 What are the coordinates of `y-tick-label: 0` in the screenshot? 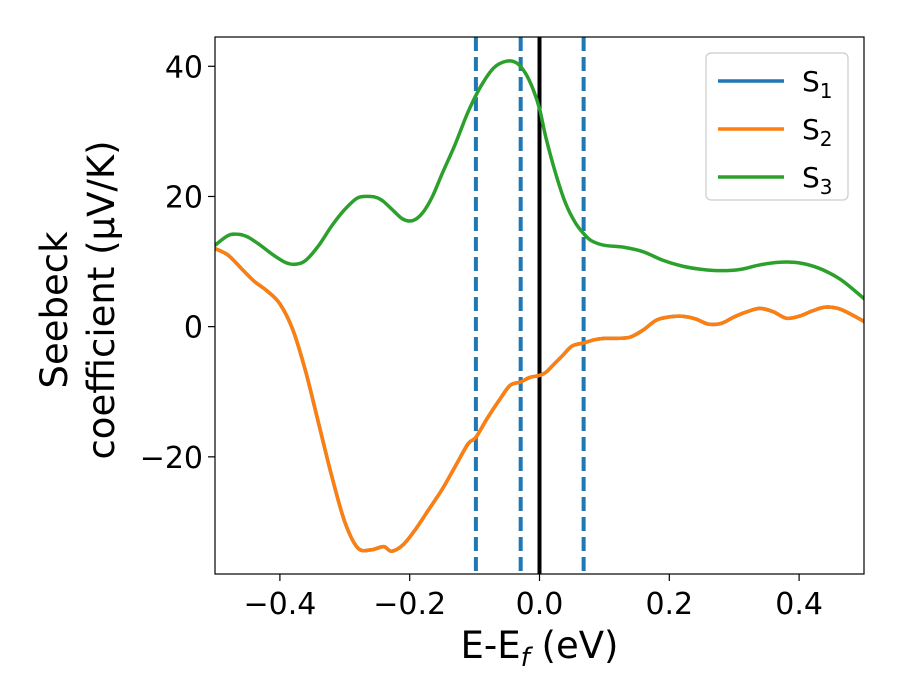 It's located at (193, 328).